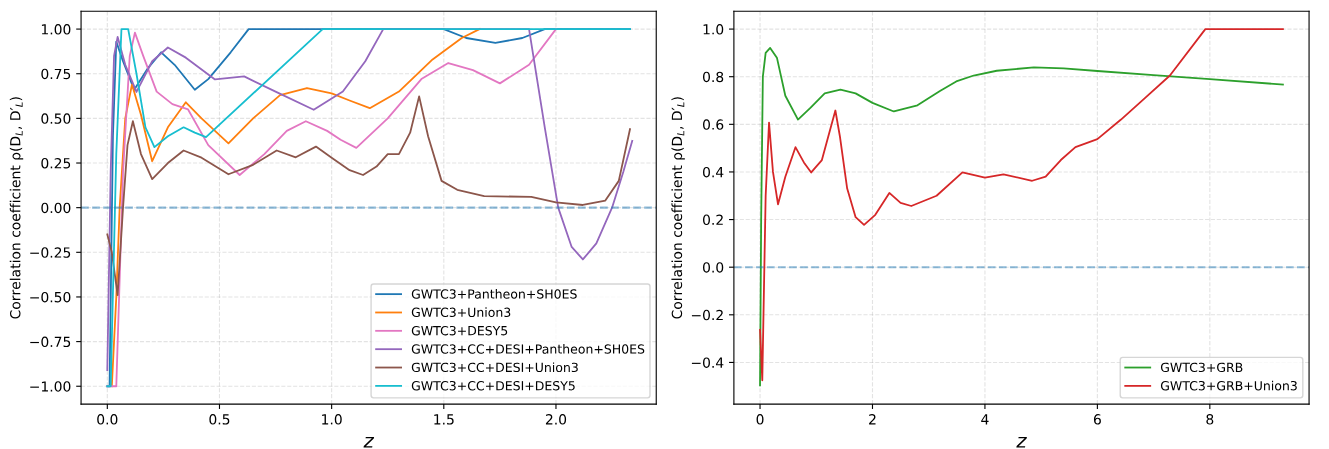  I want to click on y-tick-label: 0.00, so click(56, 208).